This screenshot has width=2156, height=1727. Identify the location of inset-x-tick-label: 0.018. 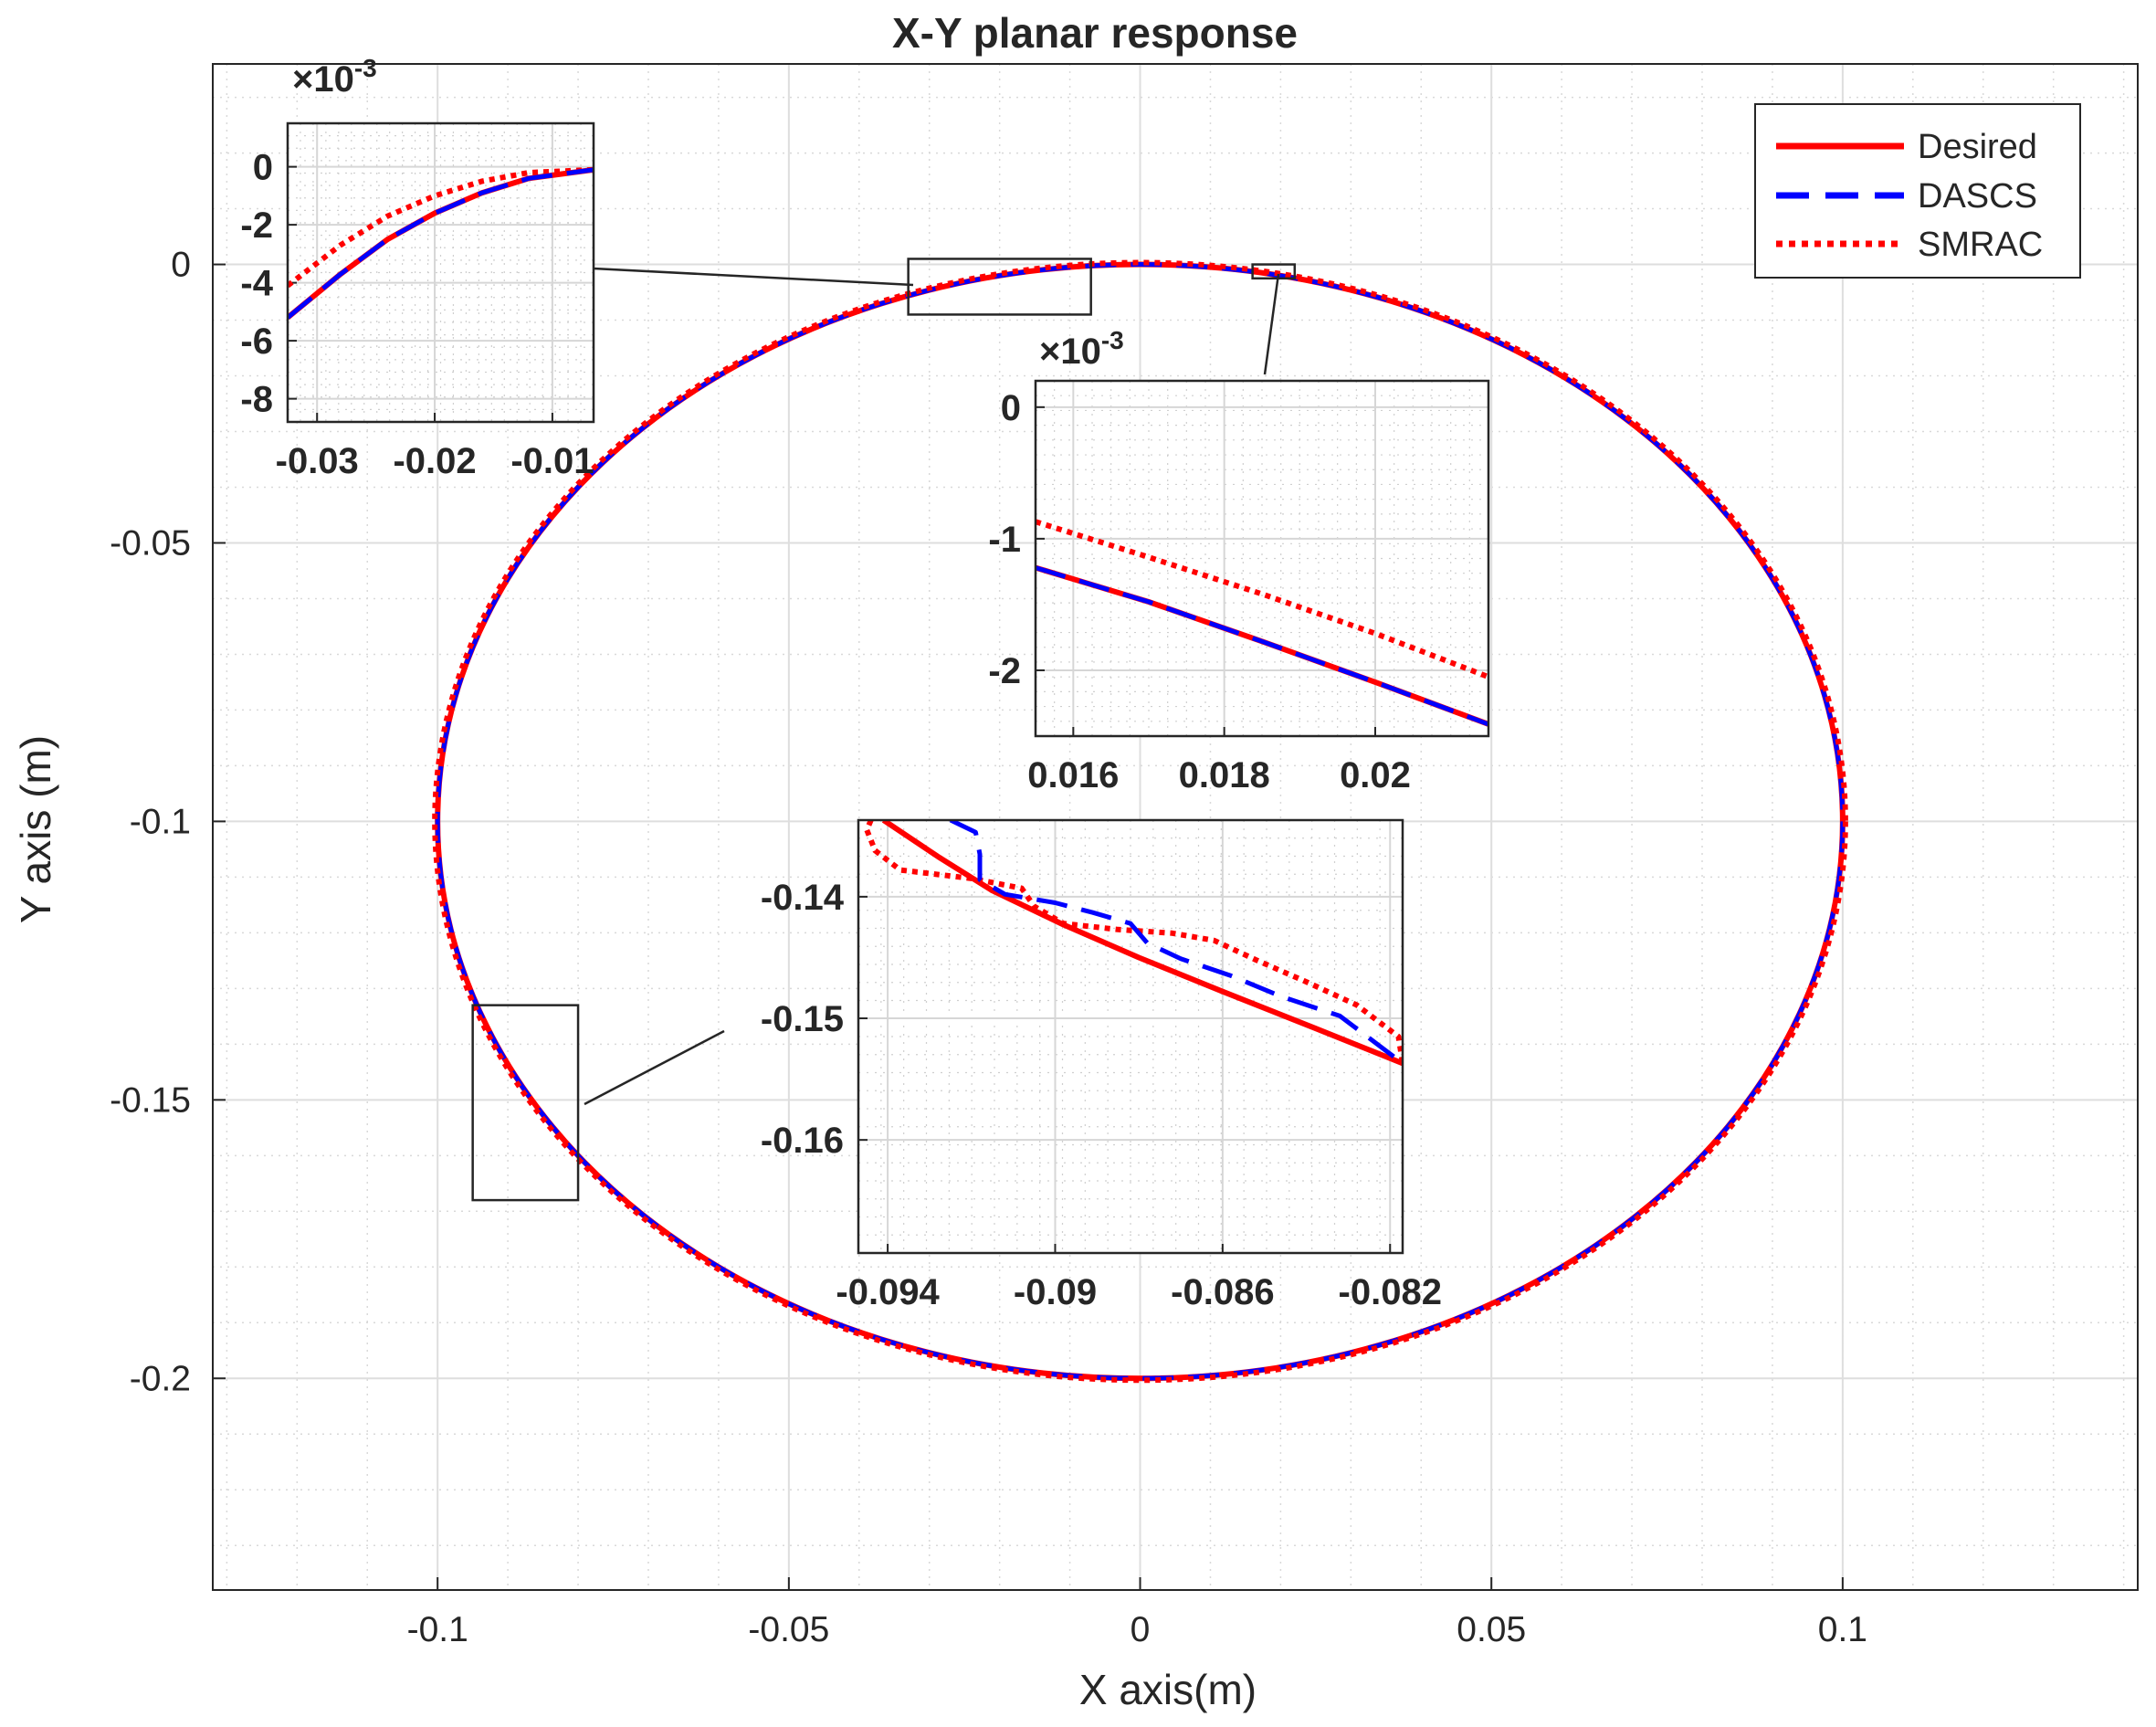
(1225, 775).